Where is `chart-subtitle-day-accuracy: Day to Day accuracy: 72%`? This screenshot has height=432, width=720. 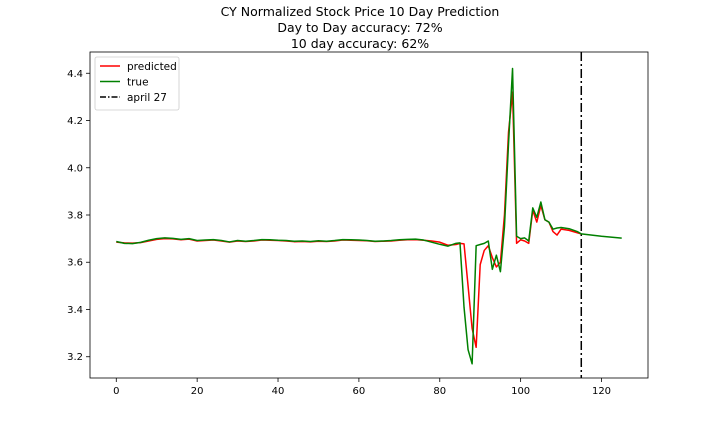
chart-subtitle-day-accuracy: Day to Day accuracy: 72% is located at coordinates (360, 27).